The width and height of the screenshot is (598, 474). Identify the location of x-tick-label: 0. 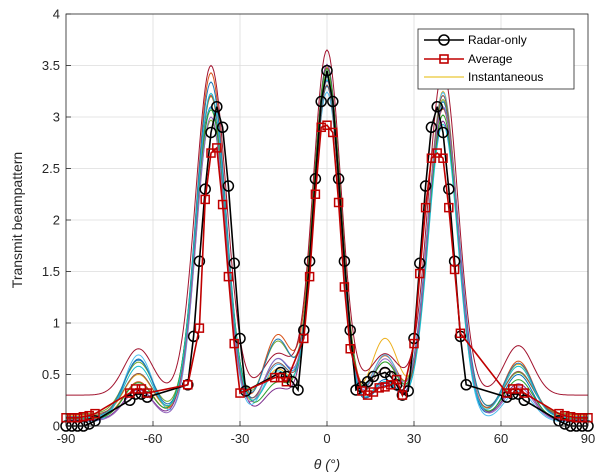
(326, 438).